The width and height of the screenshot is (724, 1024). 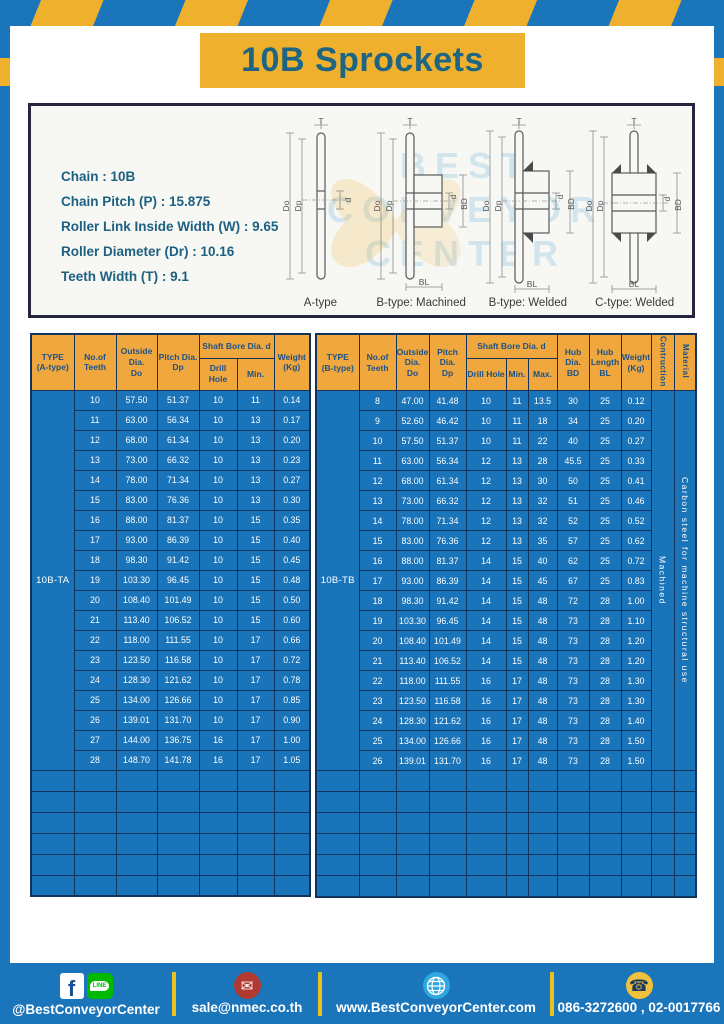 What do you see at coordinates (247, 985) in the screenshot?
I see `mail-icon: ✉` at bounding box center [247, 985].